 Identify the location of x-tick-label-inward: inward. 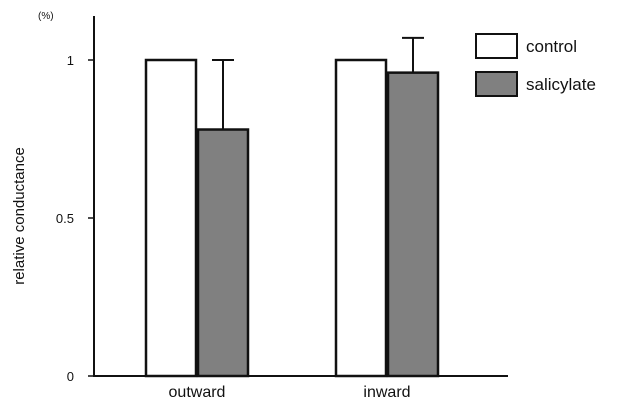
(386, 392).